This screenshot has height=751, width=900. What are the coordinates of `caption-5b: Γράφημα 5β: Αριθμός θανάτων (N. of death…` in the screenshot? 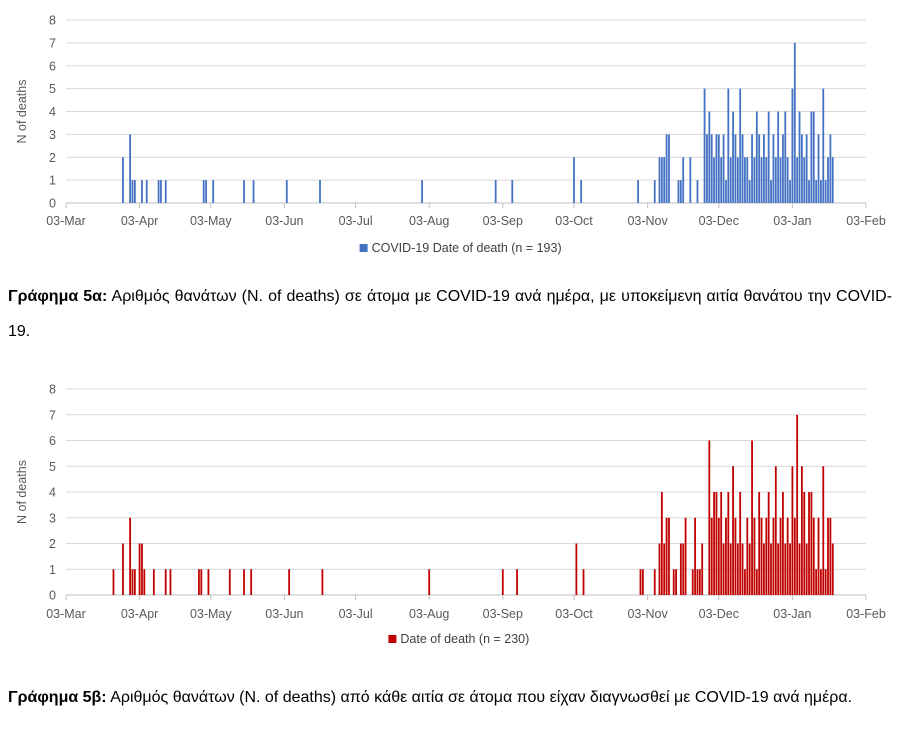 It's located at (450, 697).